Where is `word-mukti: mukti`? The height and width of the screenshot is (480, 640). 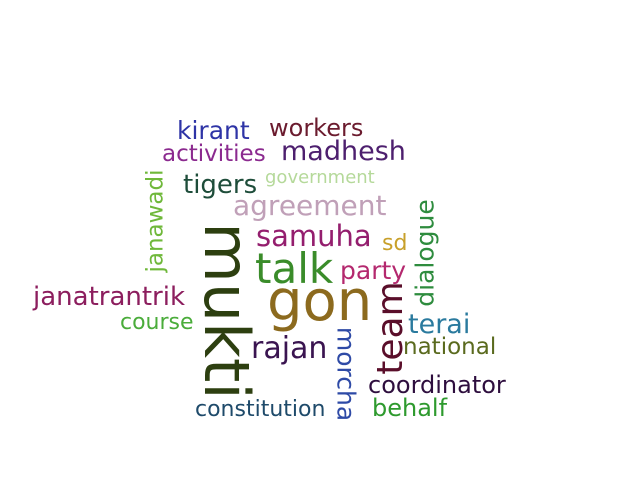 word-mukti: mukti is located at coordinates (226, 311).